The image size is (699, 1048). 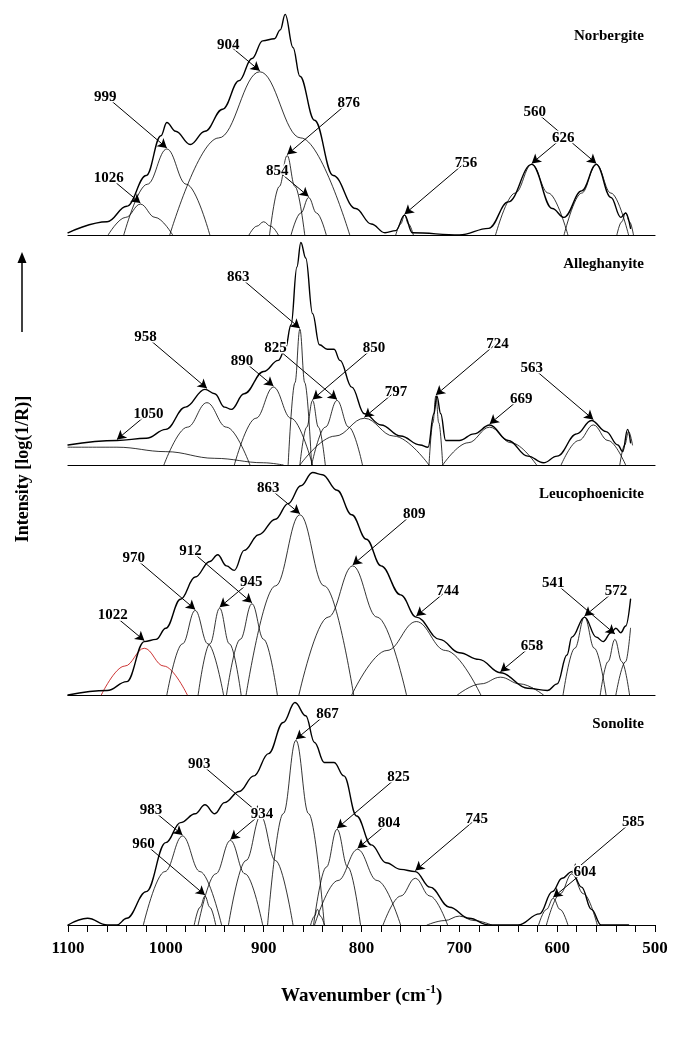 What do you see at coordinates (448, 589) in the screenshot?
I see `annotation: 744` at bounding box center [448, 589].